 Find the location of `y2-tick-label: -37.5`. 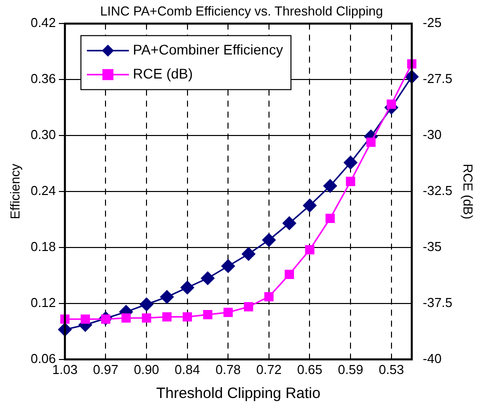

y2-tick-label: -37.5 is located at coordinates (437, 302).